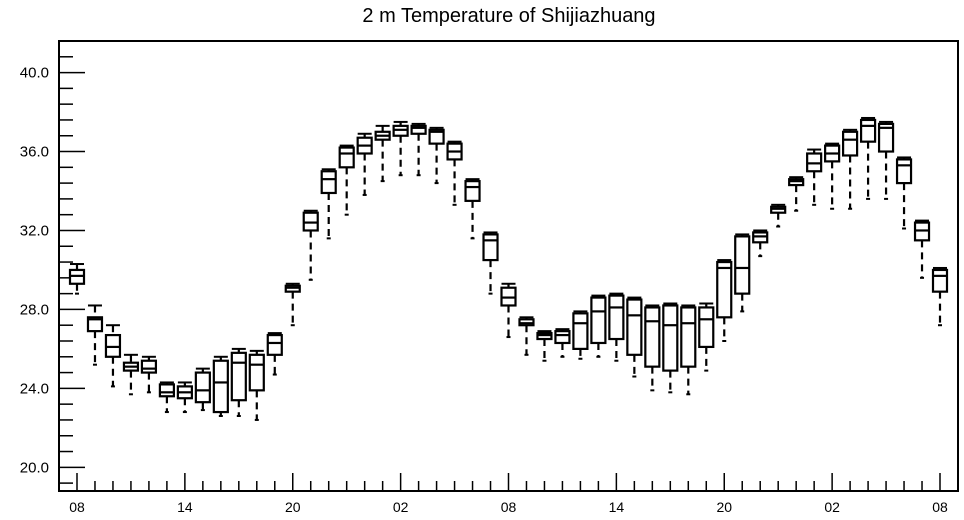  What do you see at coordinates (34, 73) in the screenshot?
I see `y-tick-label: 40.0` at bounding box center [34, 73].